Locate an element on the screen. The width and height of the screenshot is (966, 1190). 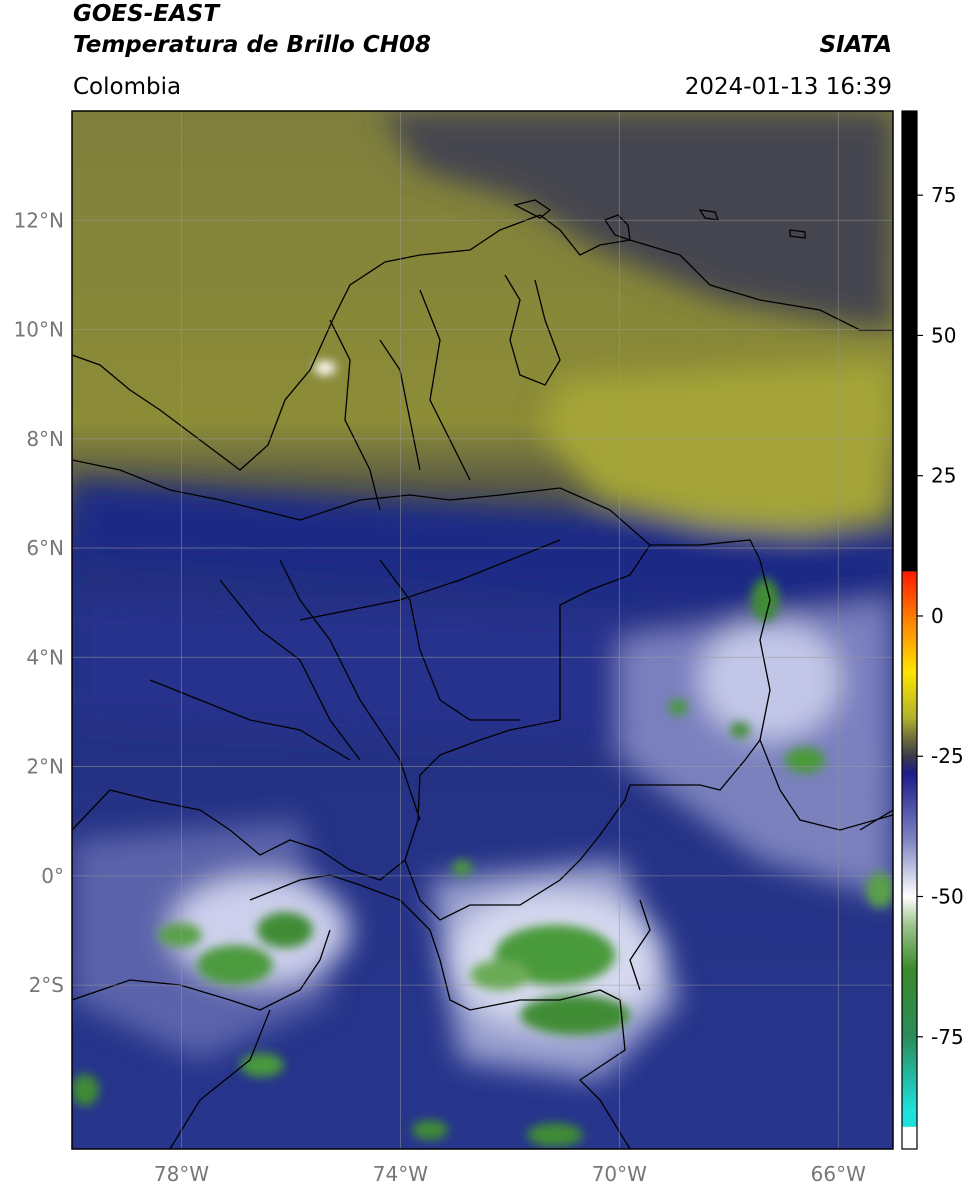
lon-tick-label: 66°W is located at coordinates (838, 1174).